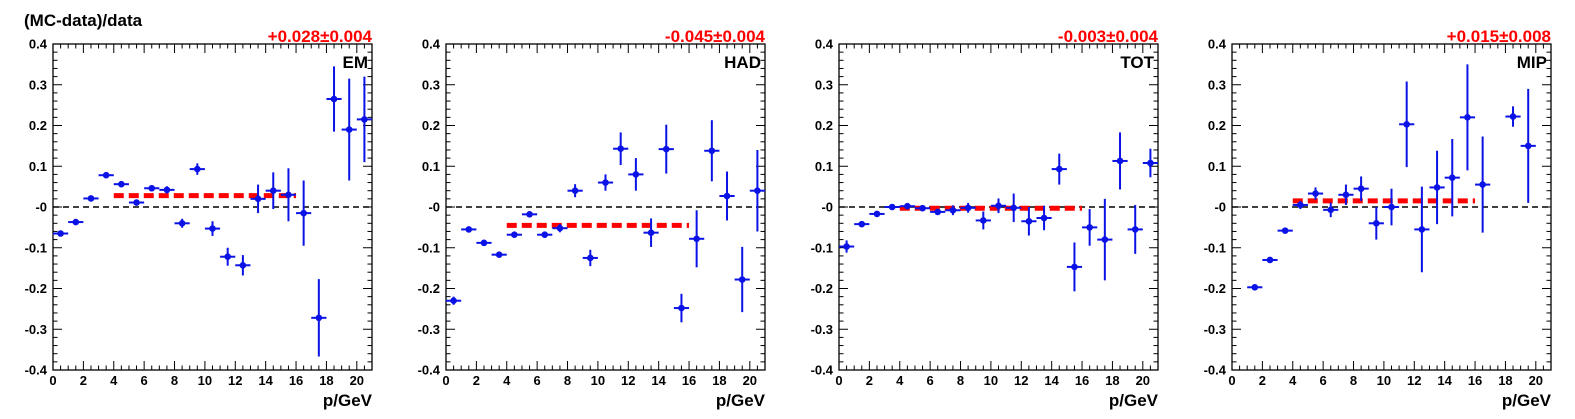  I want to click on chart3-x-tick-label: 8, so click(1353, 380).